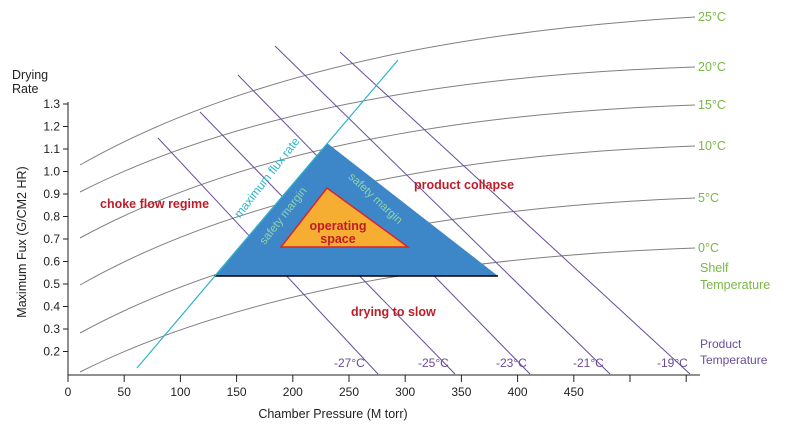 Image resolution: width=787 pixels, height=425 pixels. I want to click on x-tick-label: 250, so click(349, 392).